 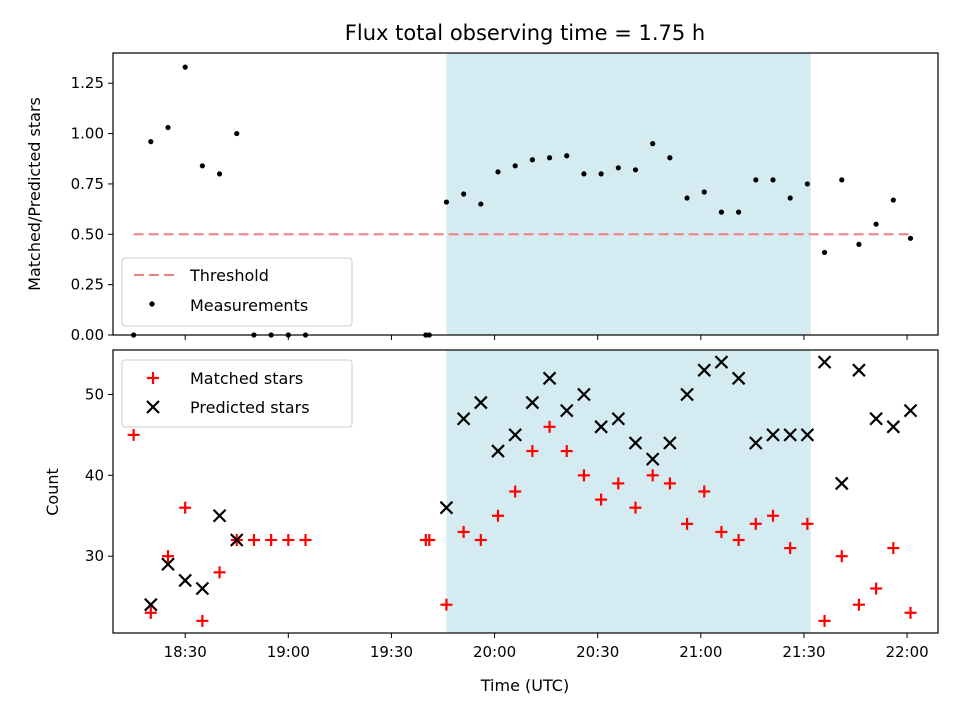 What do you see at coordinates (94, 394) in the screenshot?
I see `y-tick-label: 50` at bounding box center [94, 394].